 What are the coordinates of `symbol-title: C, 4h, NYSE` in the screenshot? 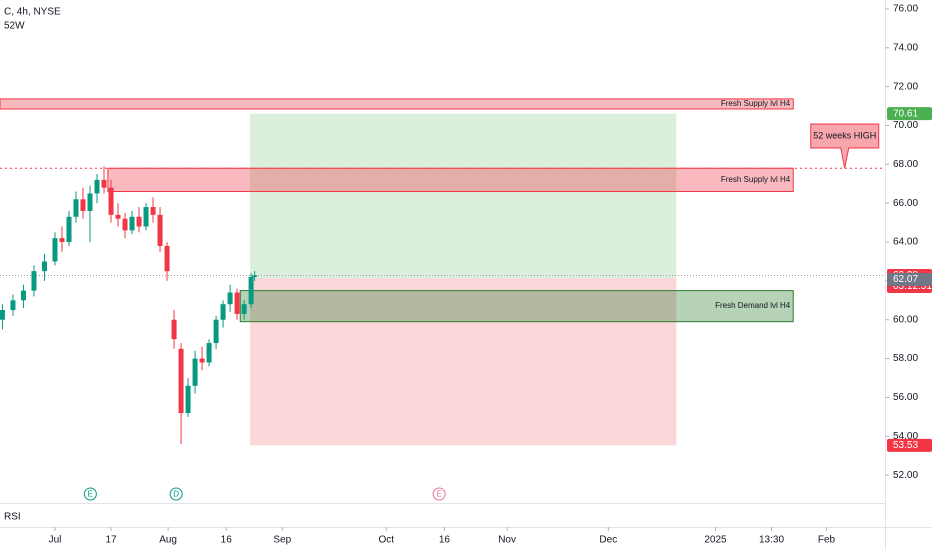 It's located at (32, 12).